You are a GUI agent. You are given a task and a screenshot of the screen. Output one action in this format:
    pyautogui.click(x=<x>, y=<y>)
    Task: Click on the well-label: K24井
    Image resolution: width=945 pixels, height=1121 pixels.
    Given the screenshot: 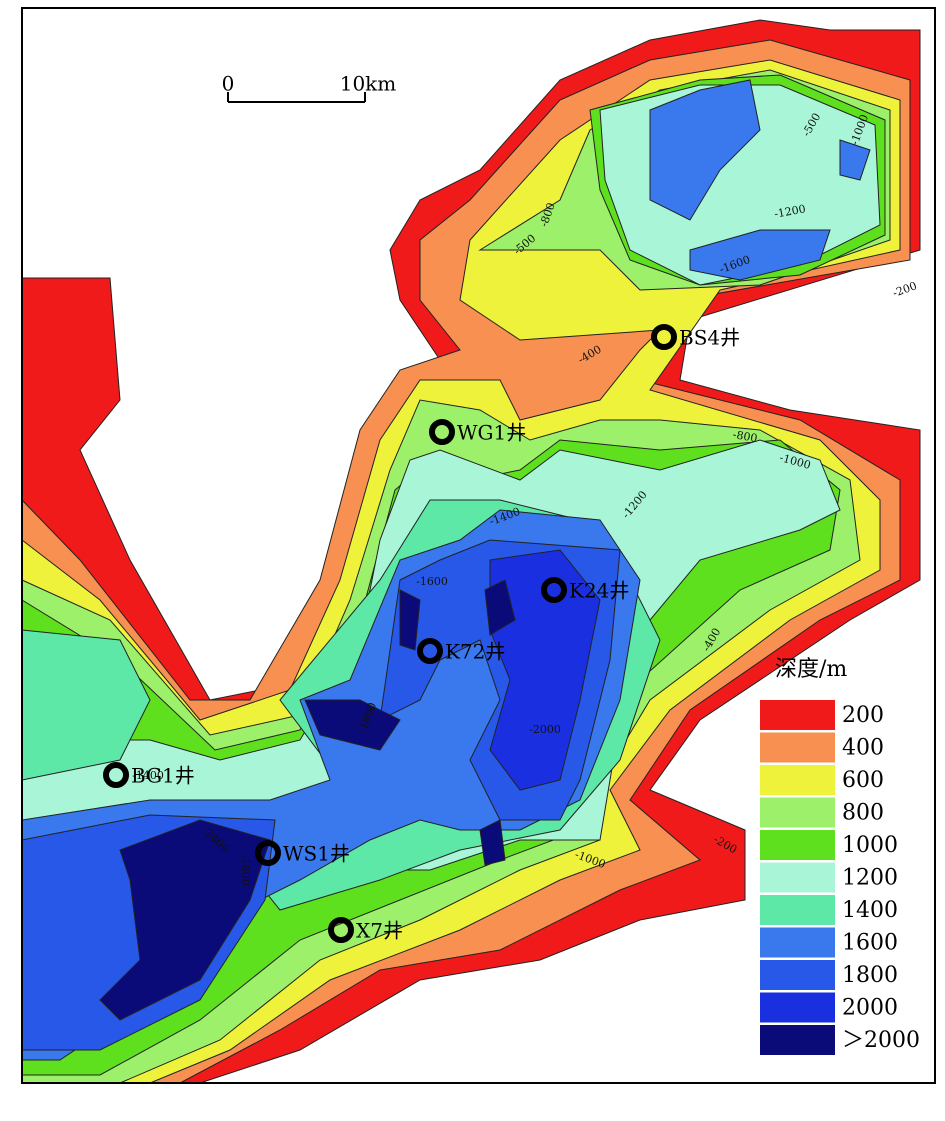 What is the action you would take?
    pyautogui.click(x=599, y=591)
    